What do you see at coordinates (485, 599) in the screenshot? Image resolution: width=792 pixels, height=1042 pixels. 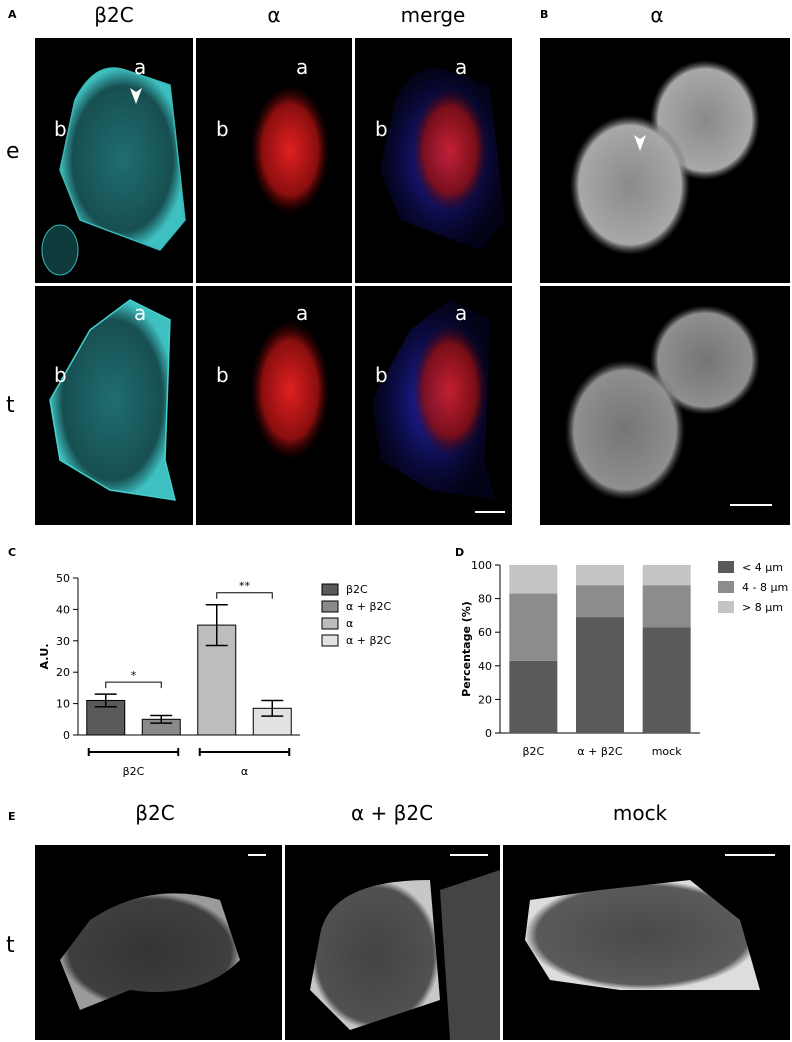 I see `y-tick-label: 80` at bounding box center [485, 599].